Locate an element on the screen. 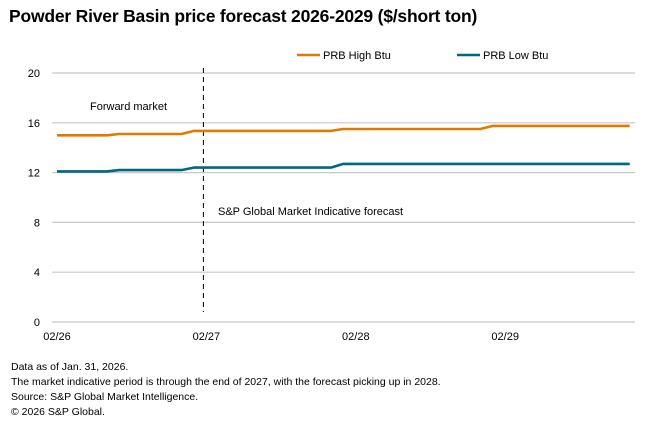  y-tick-label: 8 is located at coordinates (37, 223).